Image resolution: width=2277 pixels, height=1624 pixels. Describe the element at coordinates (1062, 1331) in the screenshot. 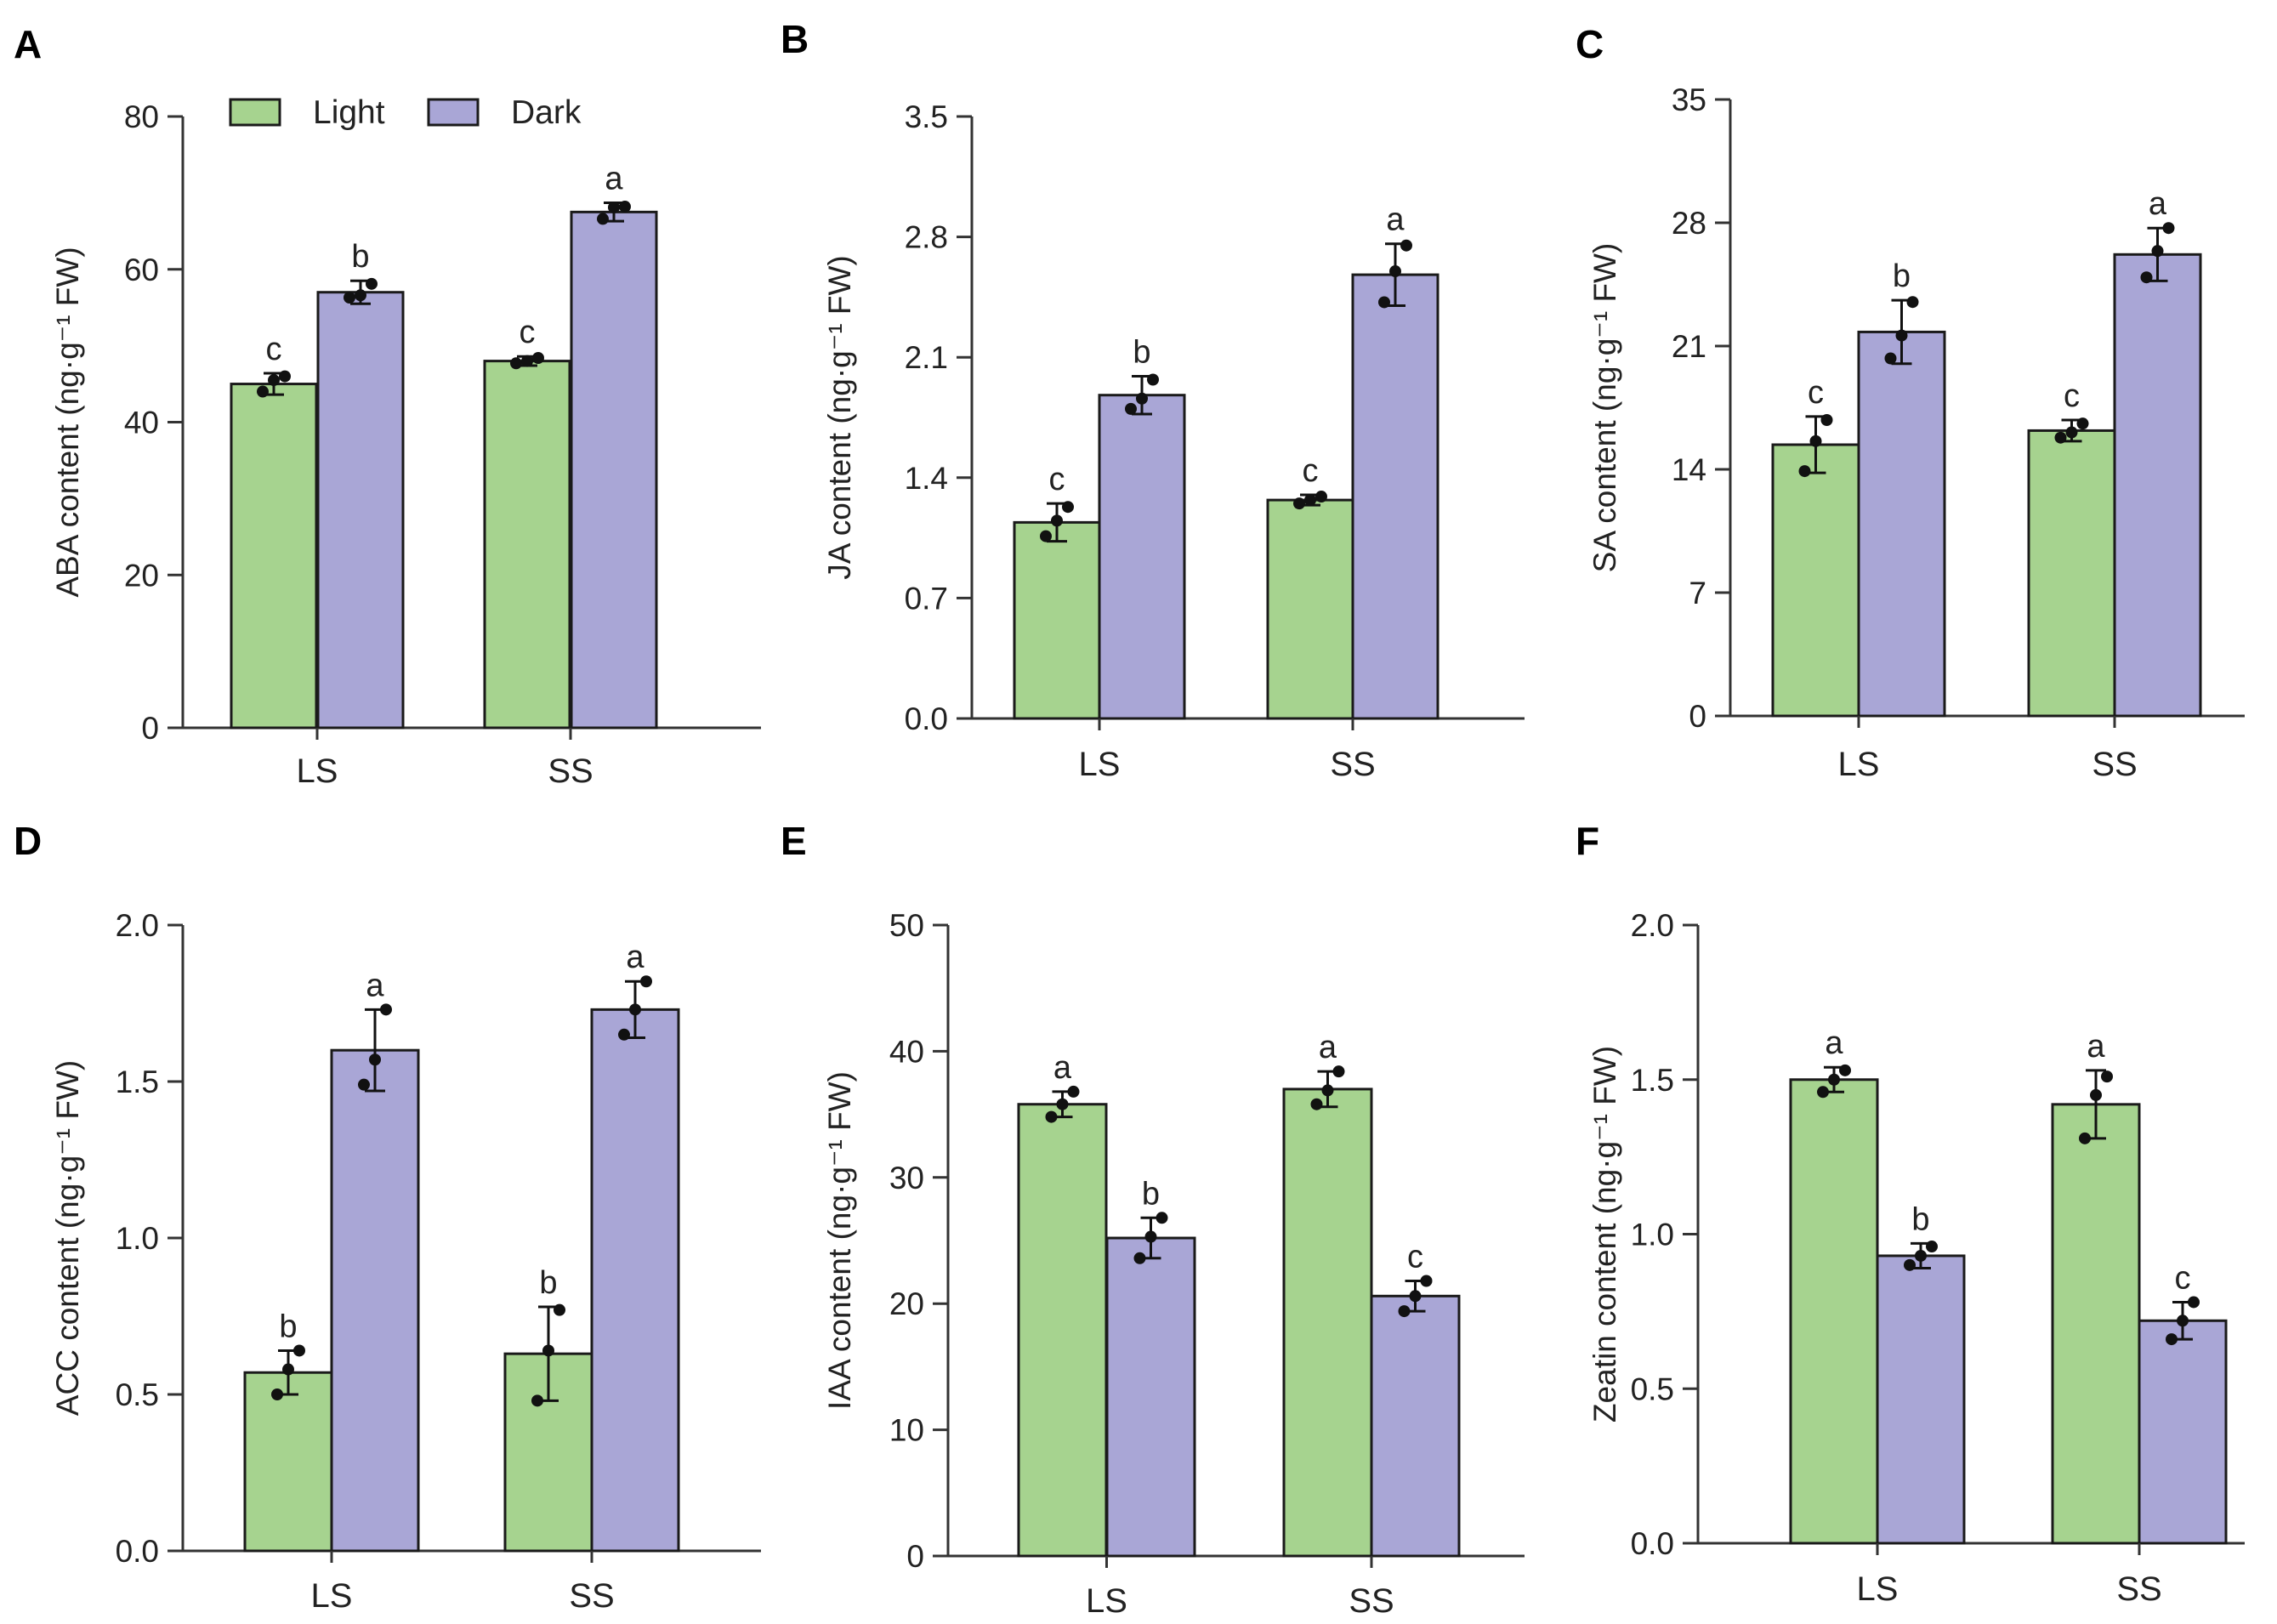

I see `bar-ls-light` at that location.